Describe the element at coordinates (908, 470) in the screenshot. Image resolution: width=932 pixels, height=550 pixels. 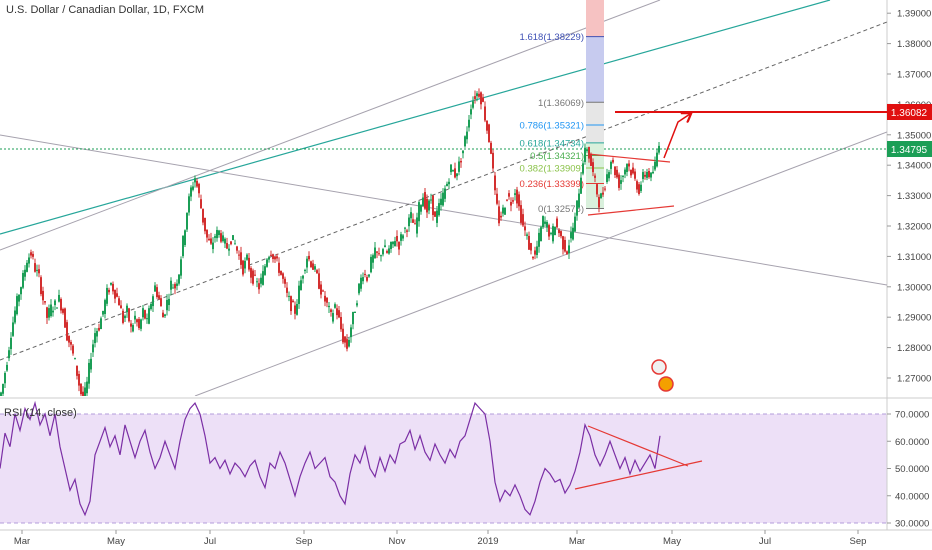
I see `rsi-axis: 30.0000 40.0000 50.0000 60.0000 70.0000` at that location.